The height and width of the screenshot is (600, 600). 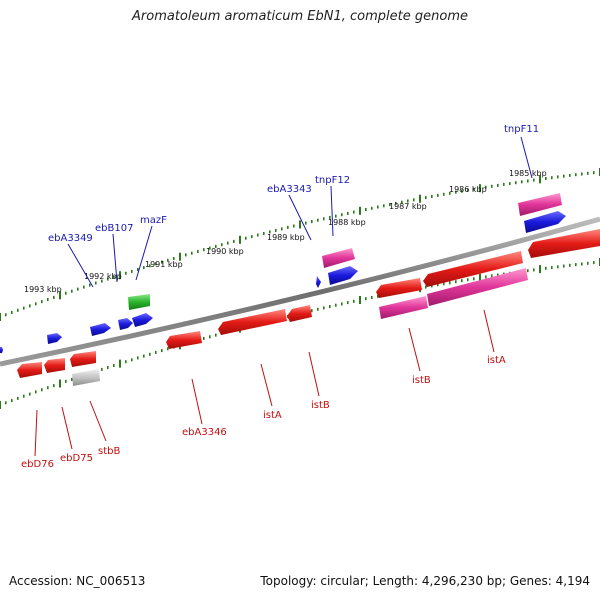 What do you see at coordinates (421, 380) in the screenshot?
I see `label-istB-2: istB` at bounding box center [421, 380].